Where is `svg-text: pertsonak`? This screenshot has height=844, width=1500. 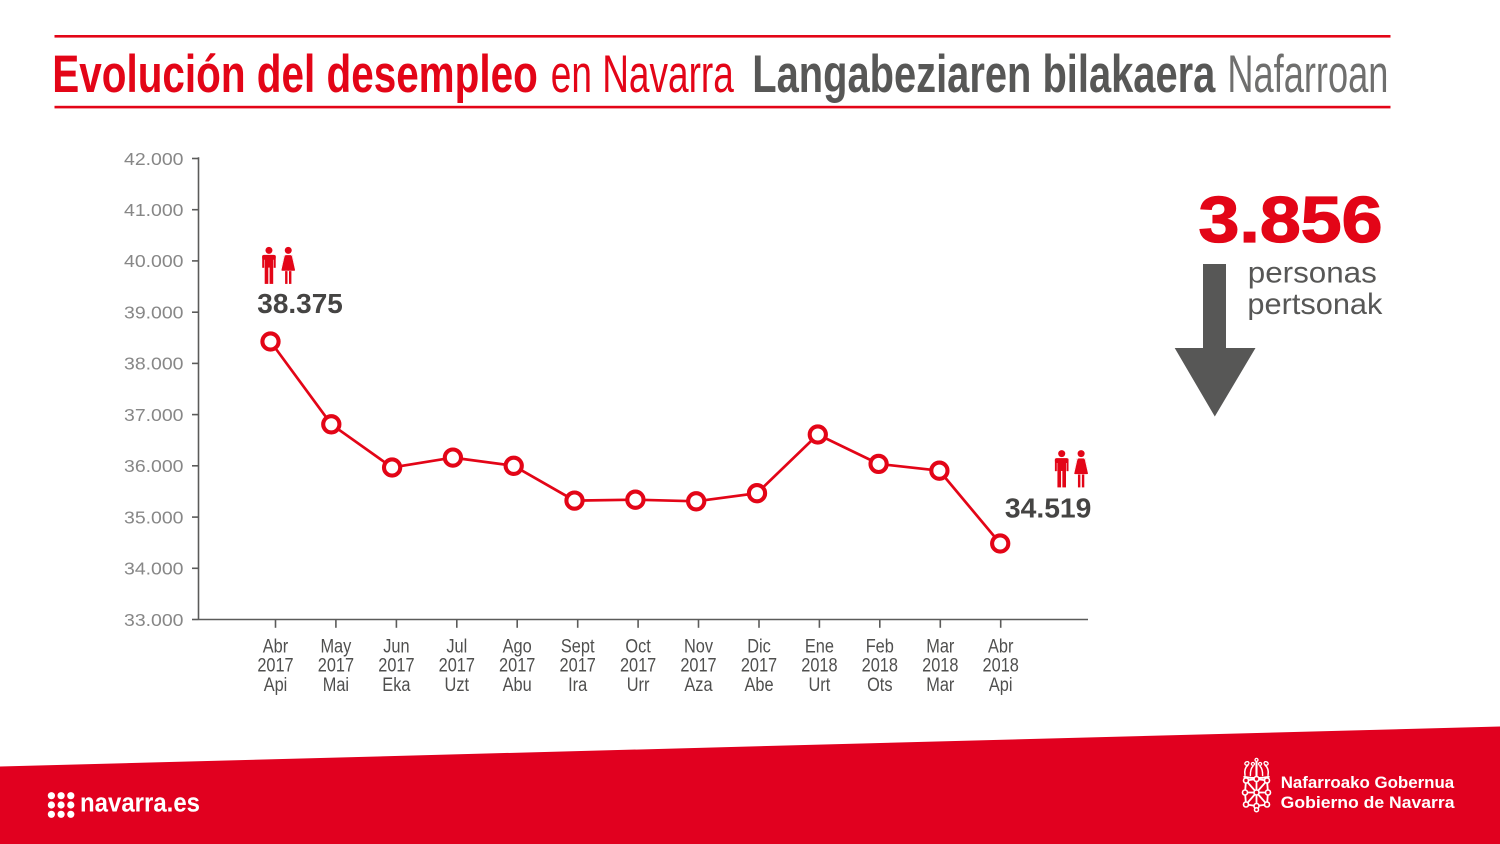 svg-text: pertsonak is located at coordinates (1315, 304).